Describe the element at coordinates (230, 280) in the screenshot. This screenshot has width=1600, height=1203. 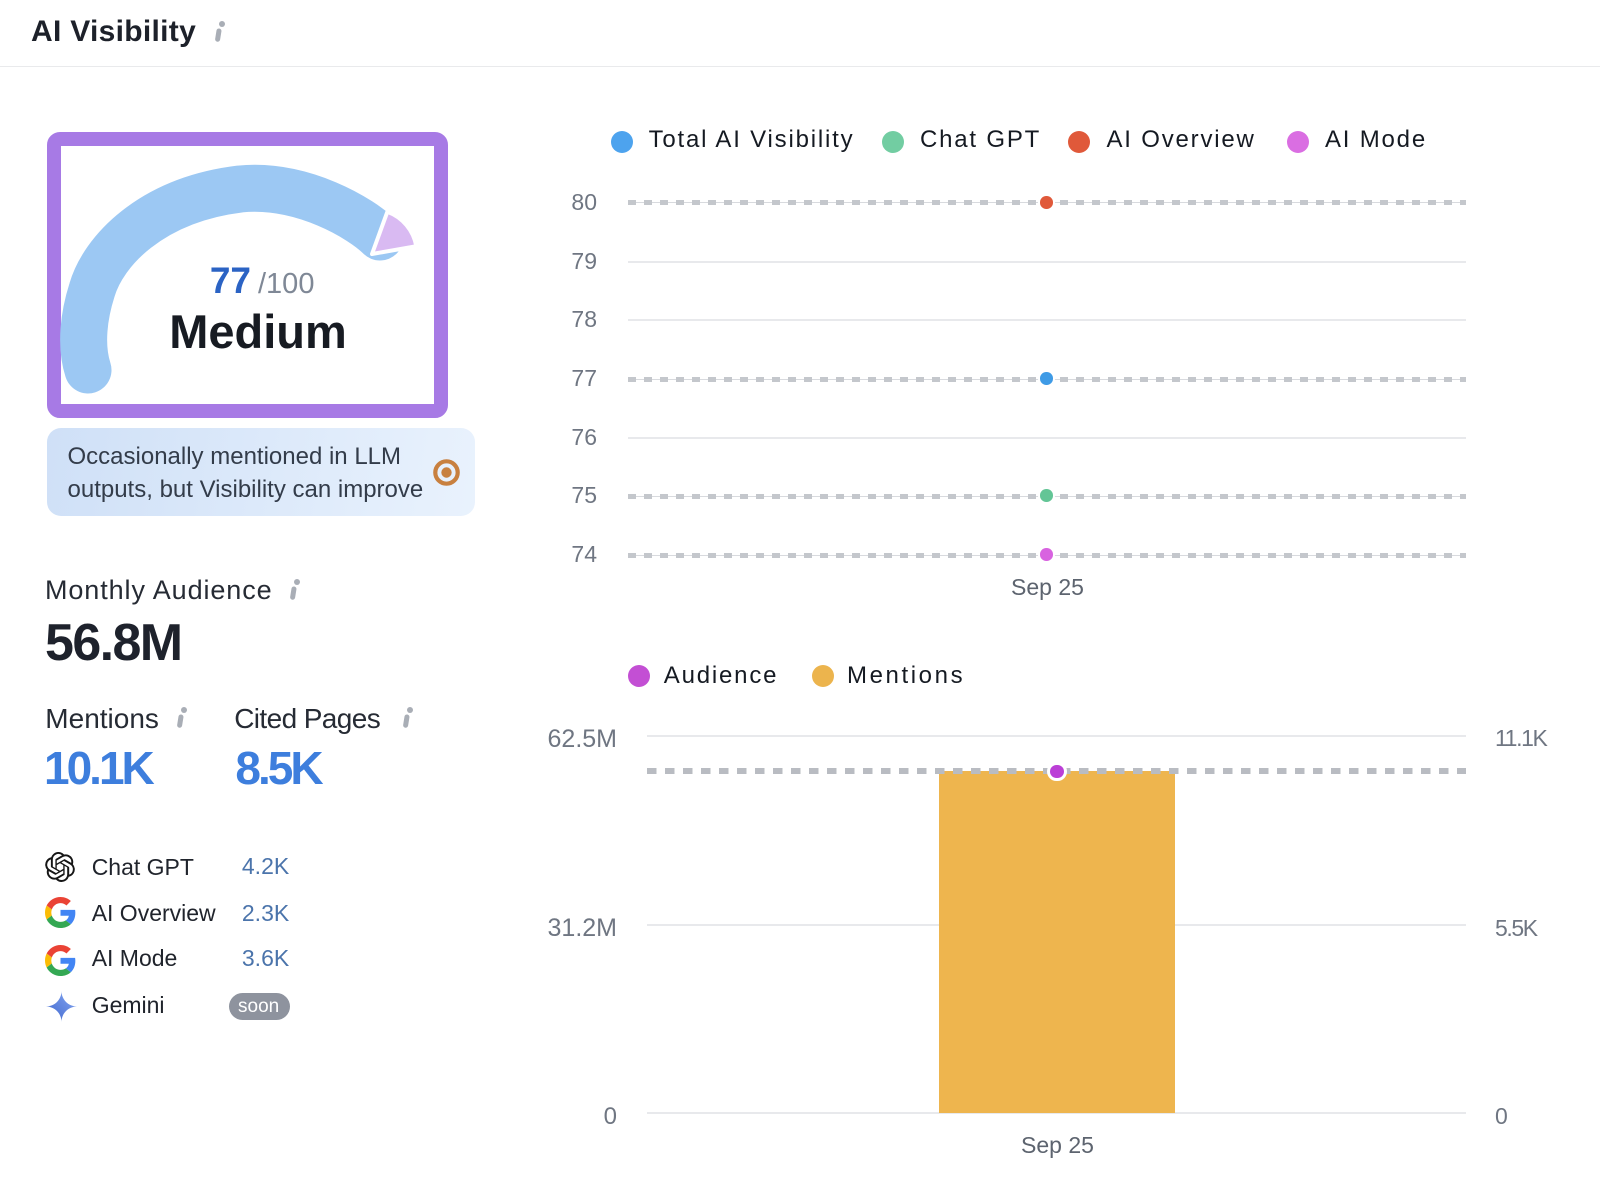
I see `svg-text: 77` at that location.